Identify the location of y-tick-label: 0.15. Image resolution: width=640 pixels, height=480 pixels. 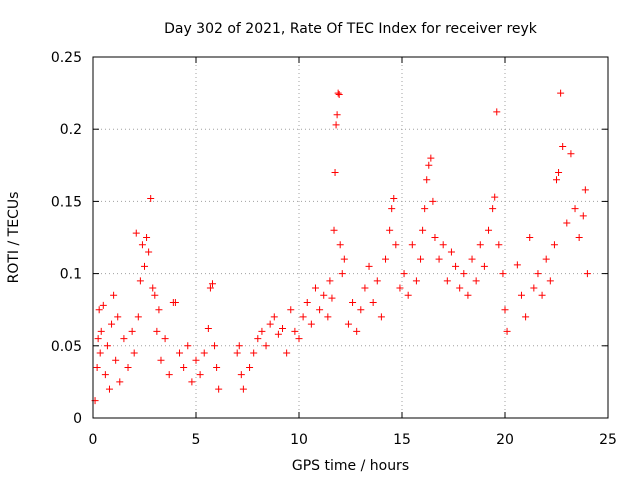
(66, 202).